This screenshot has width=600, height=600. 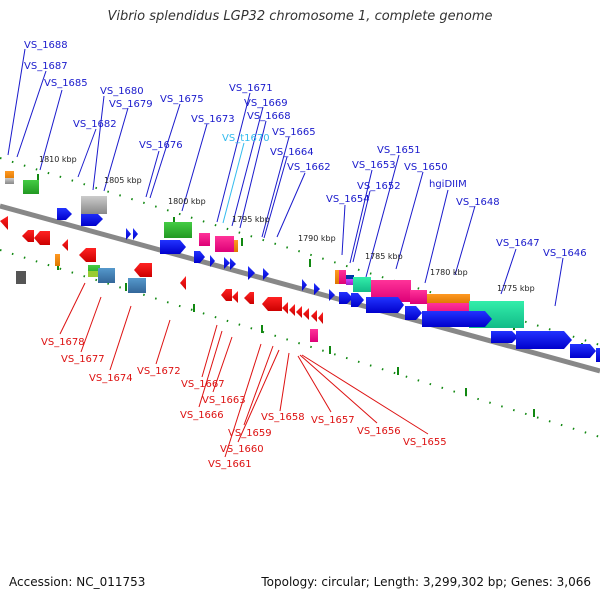 I want to click on gene-label: VS_1672, so click(x=159, y=371).